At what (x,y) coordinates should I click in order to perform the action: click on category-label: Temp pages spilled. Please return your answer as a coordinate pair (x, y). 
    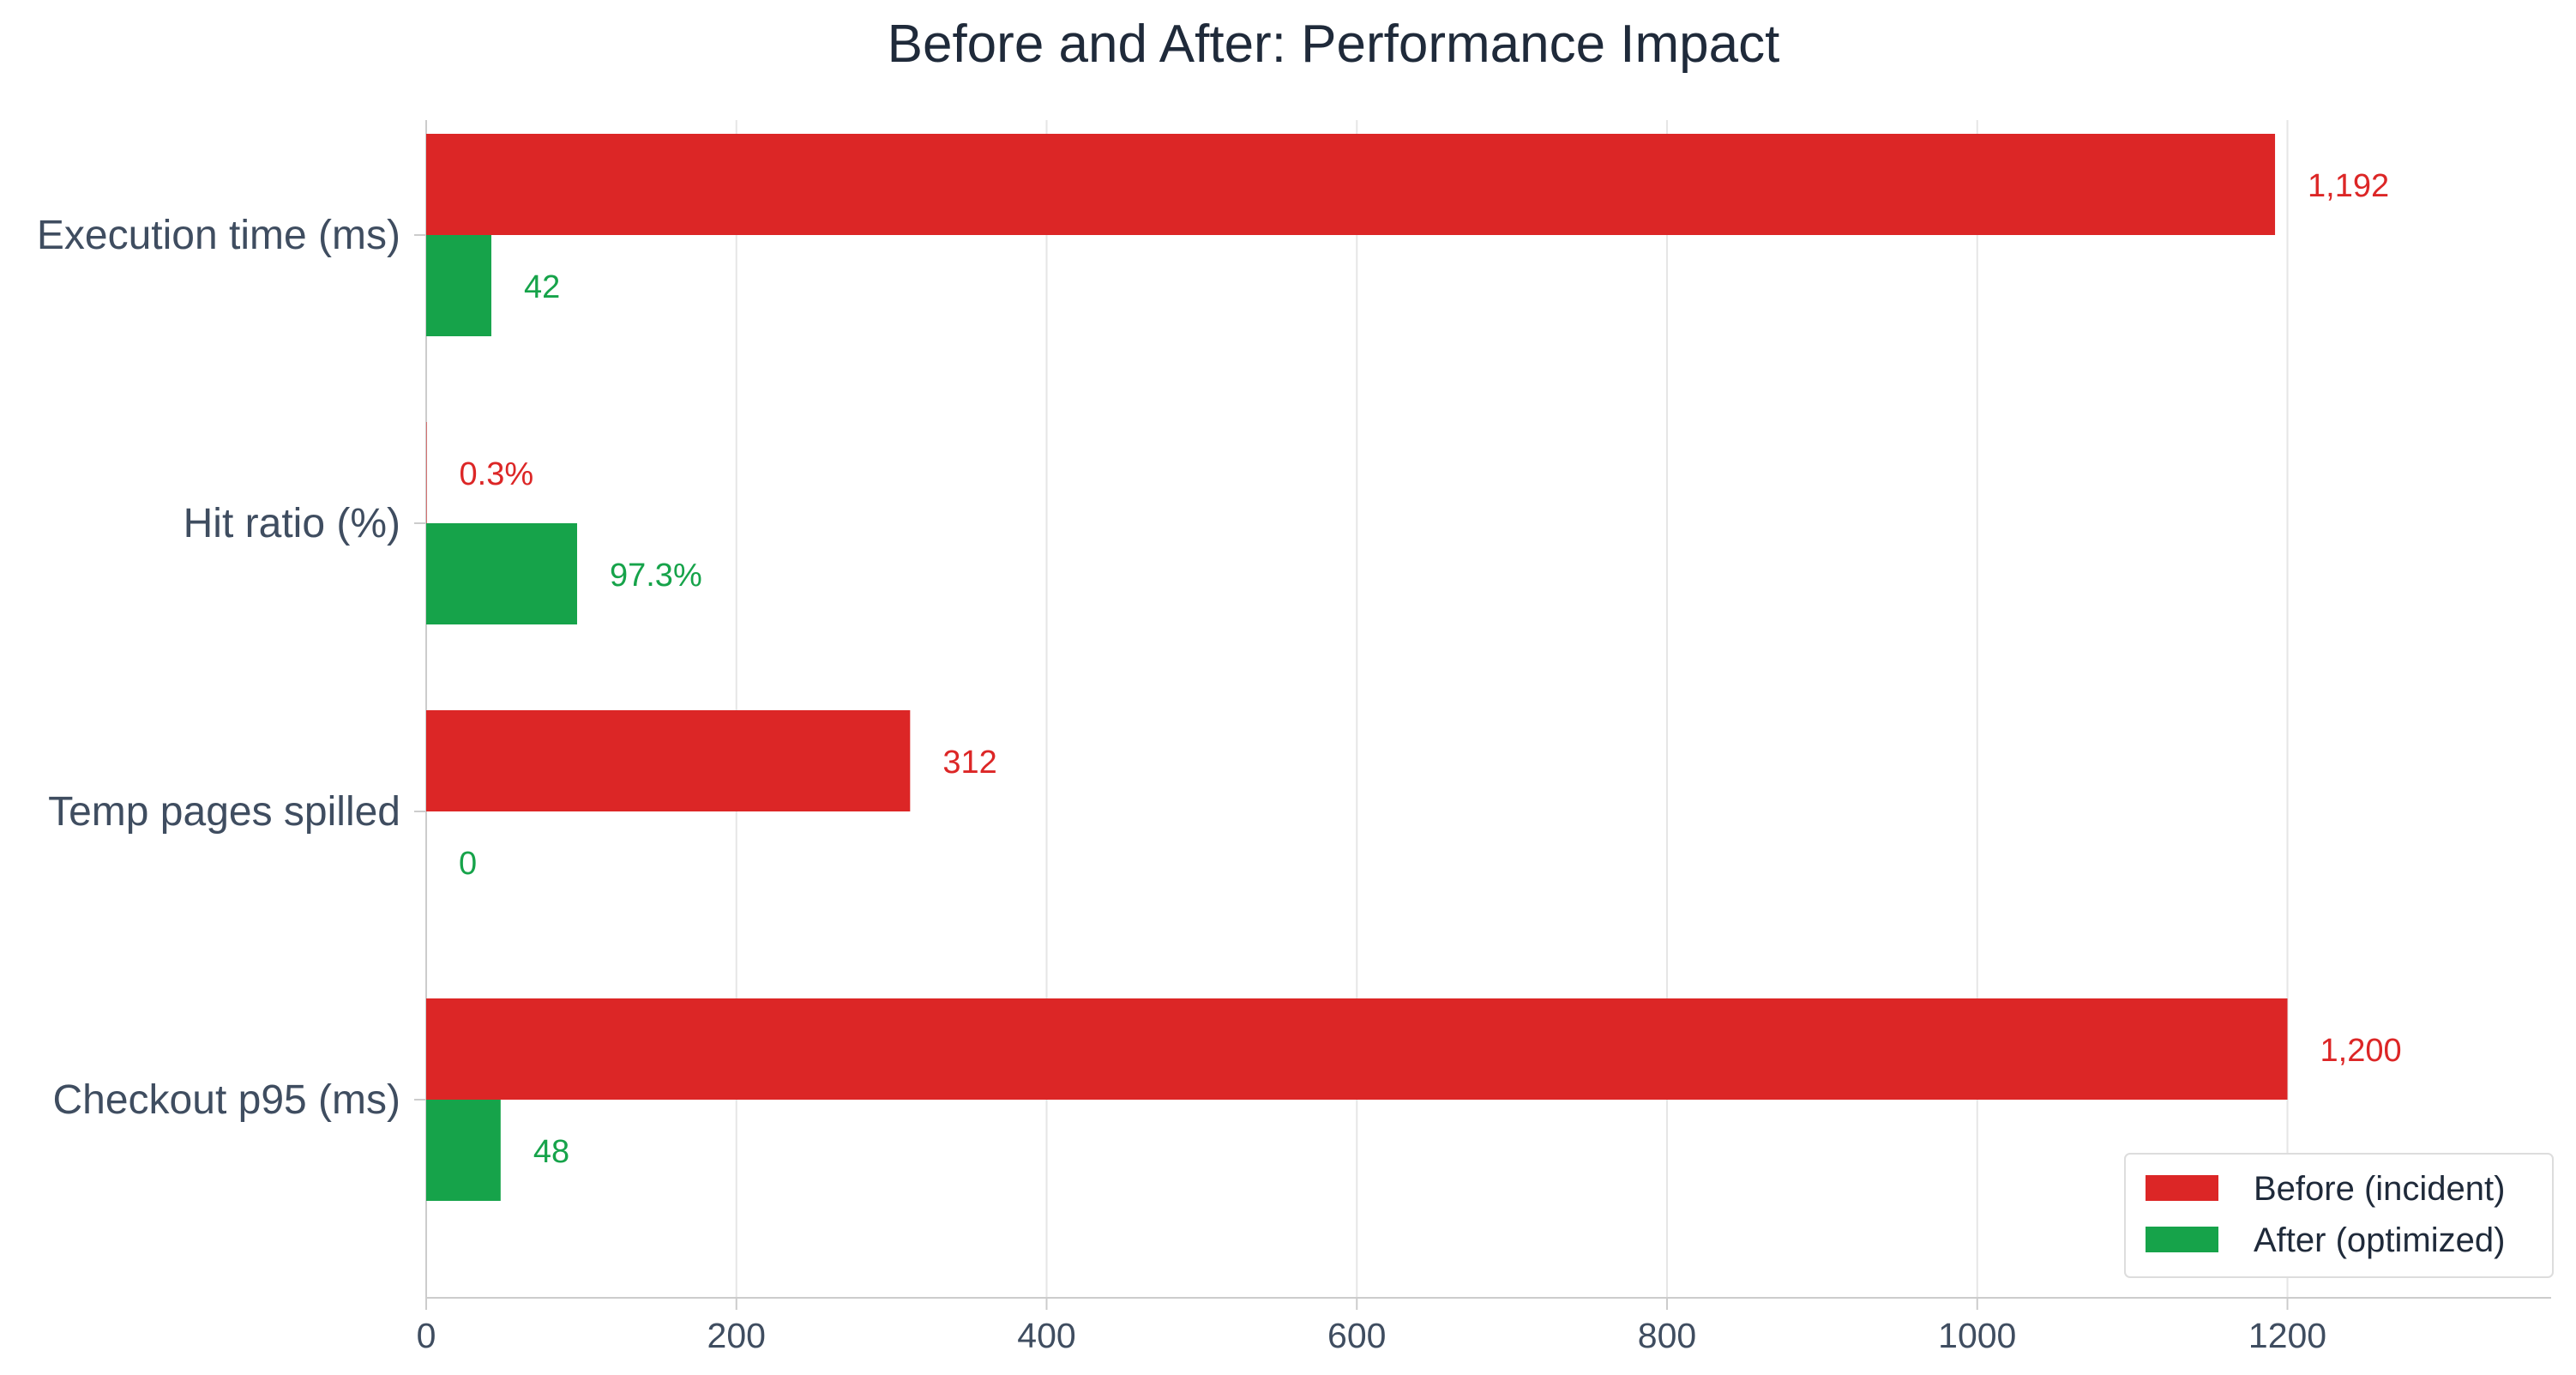
    Looking at the image, I should click on (224, 812).